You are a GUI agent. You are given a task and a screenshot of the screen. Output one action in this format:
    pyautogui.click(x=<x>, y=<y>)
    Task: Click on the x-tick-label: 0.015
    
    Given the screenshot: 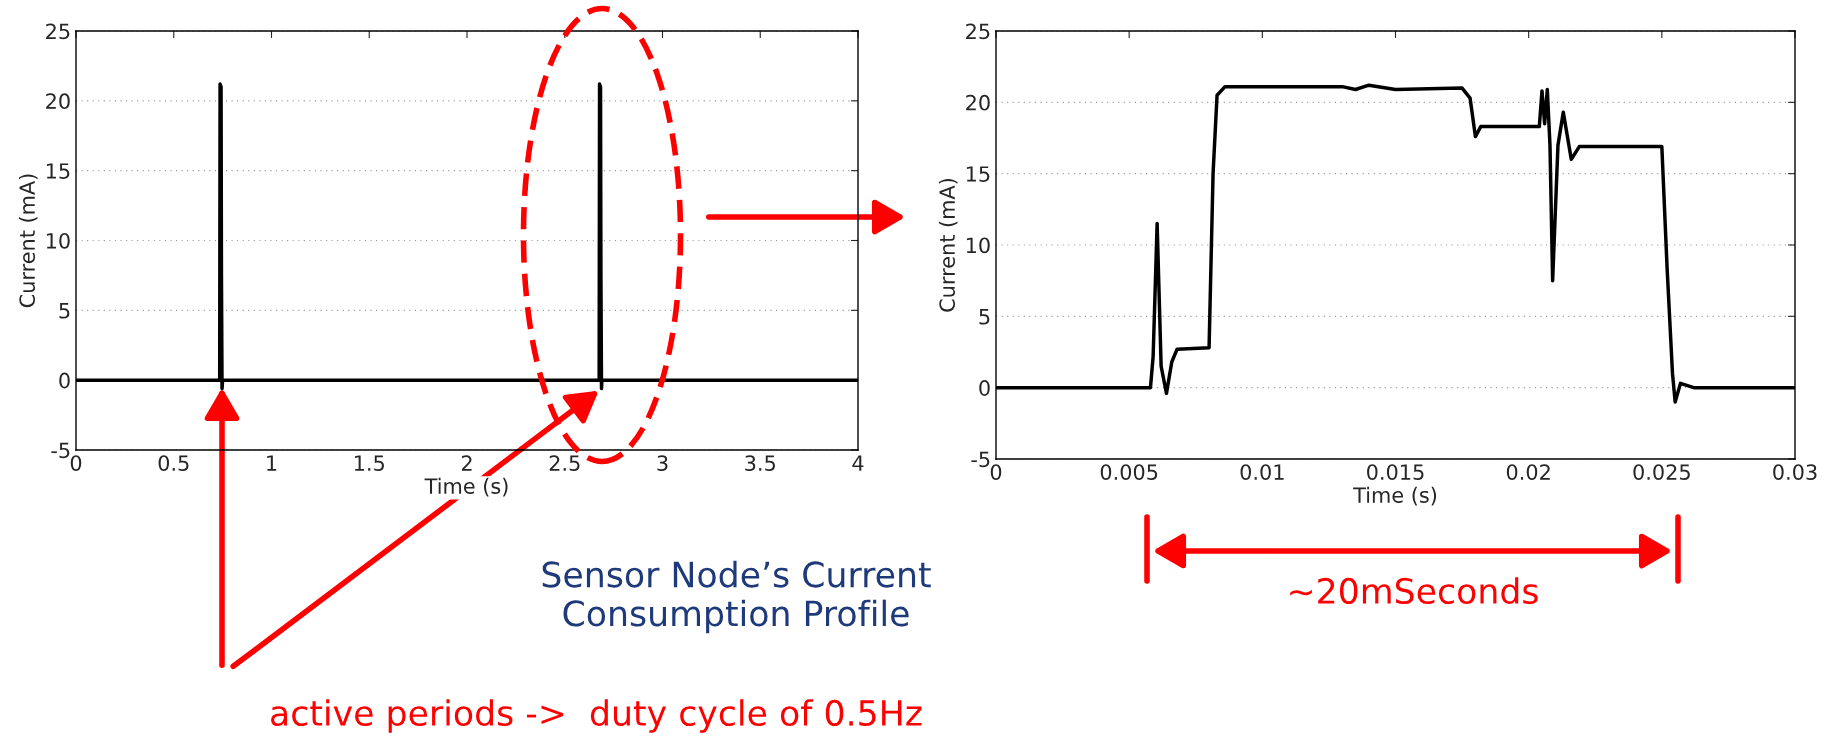 What is the action you would take?
    pyautogui.click(x=1395, y=472)
    